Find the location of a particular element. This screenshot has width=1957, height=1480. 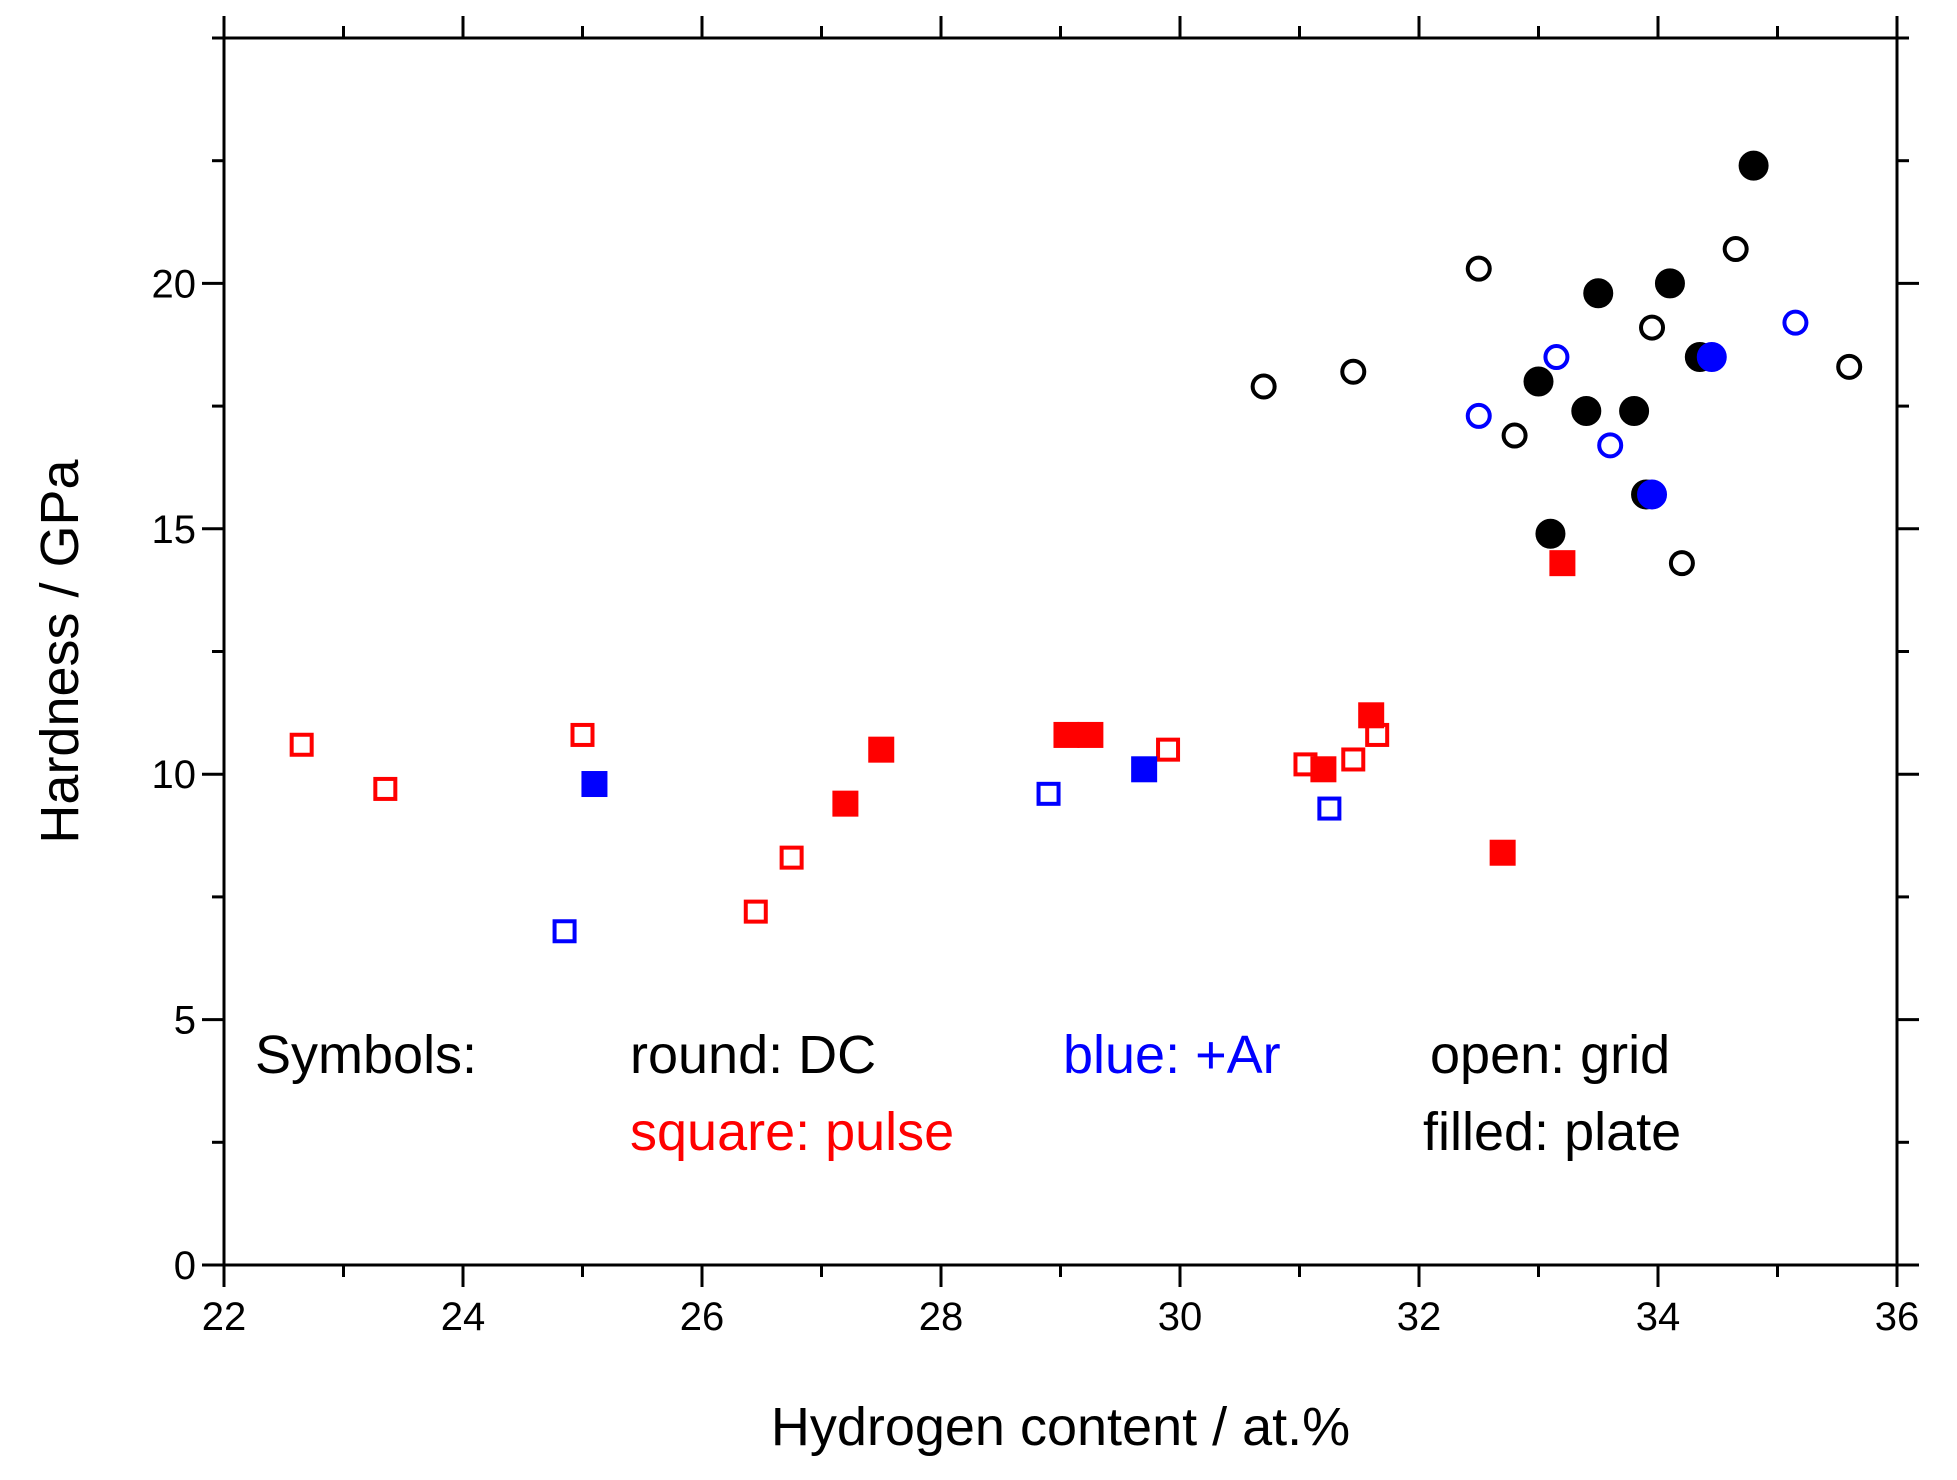

x-tick-label: 36 is located at coordinates (1897, 1317).